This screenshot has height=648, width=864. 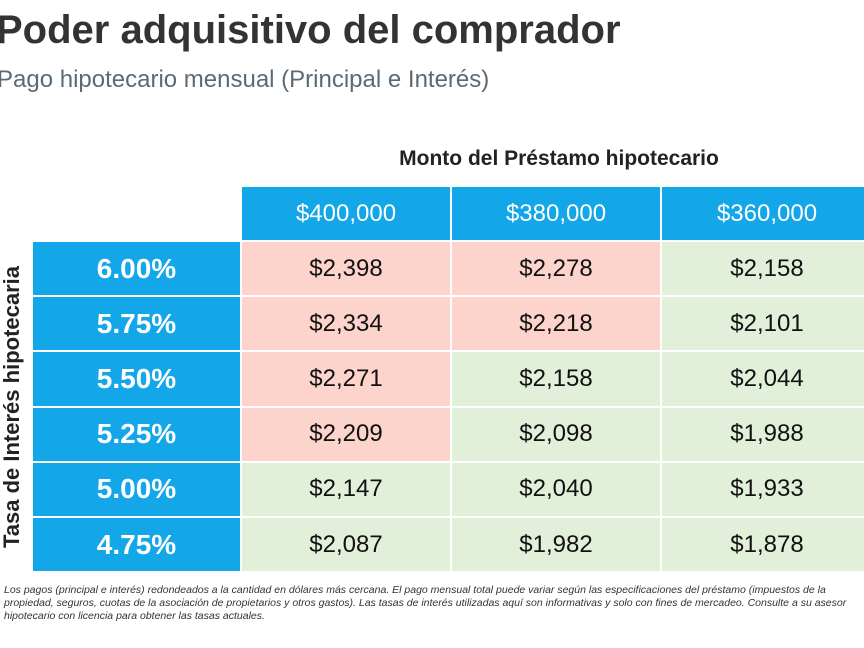 I want to click on column-label: $400,000, so click(x=347, y=214).